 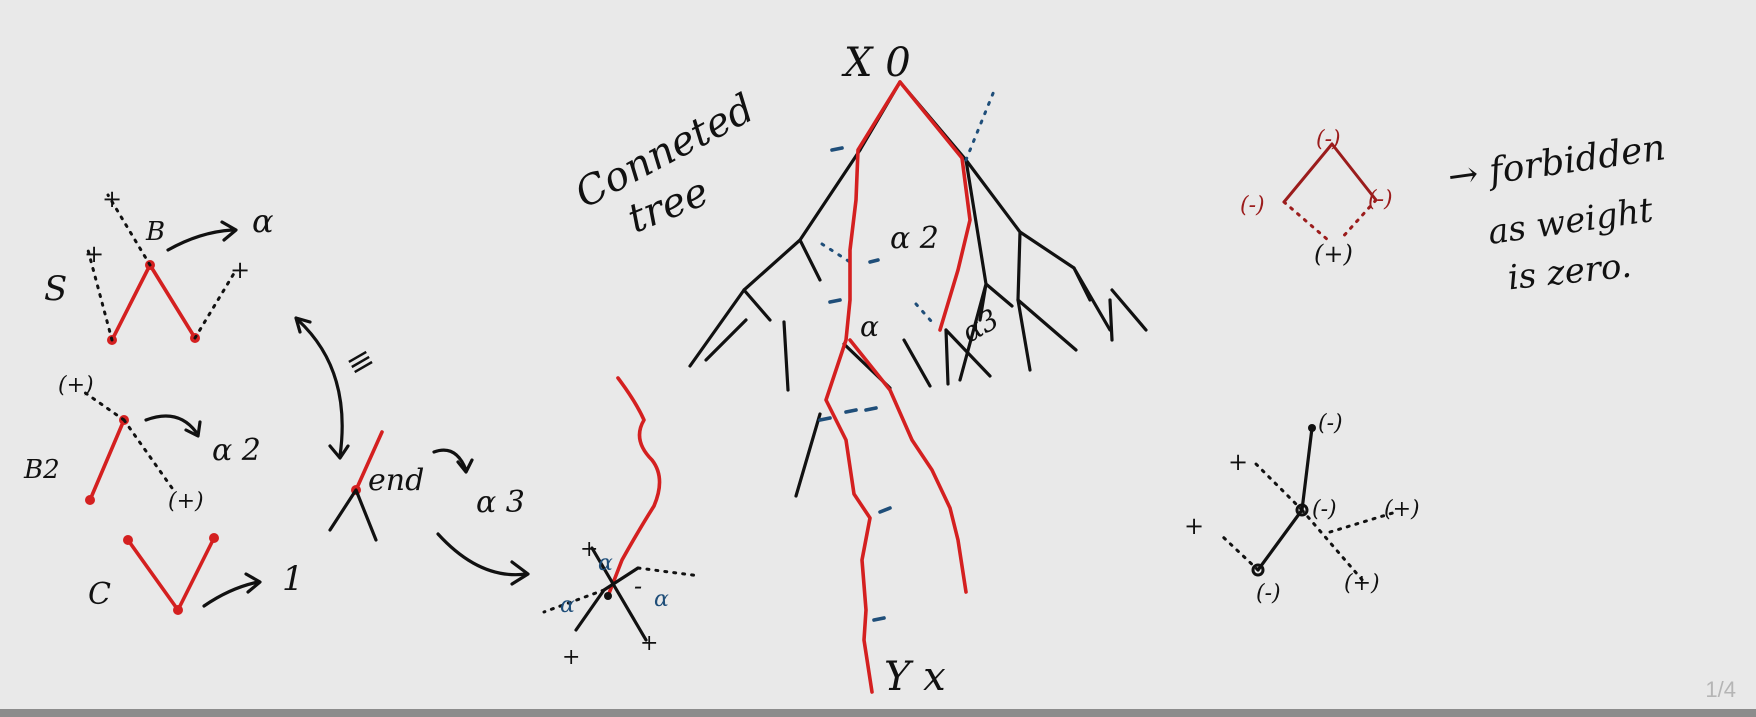 What do you see at coordinates (159, 265) in the screenshot?
I see `vertex-b-diagram: + + + S B α` at bounding box center [159, 265].